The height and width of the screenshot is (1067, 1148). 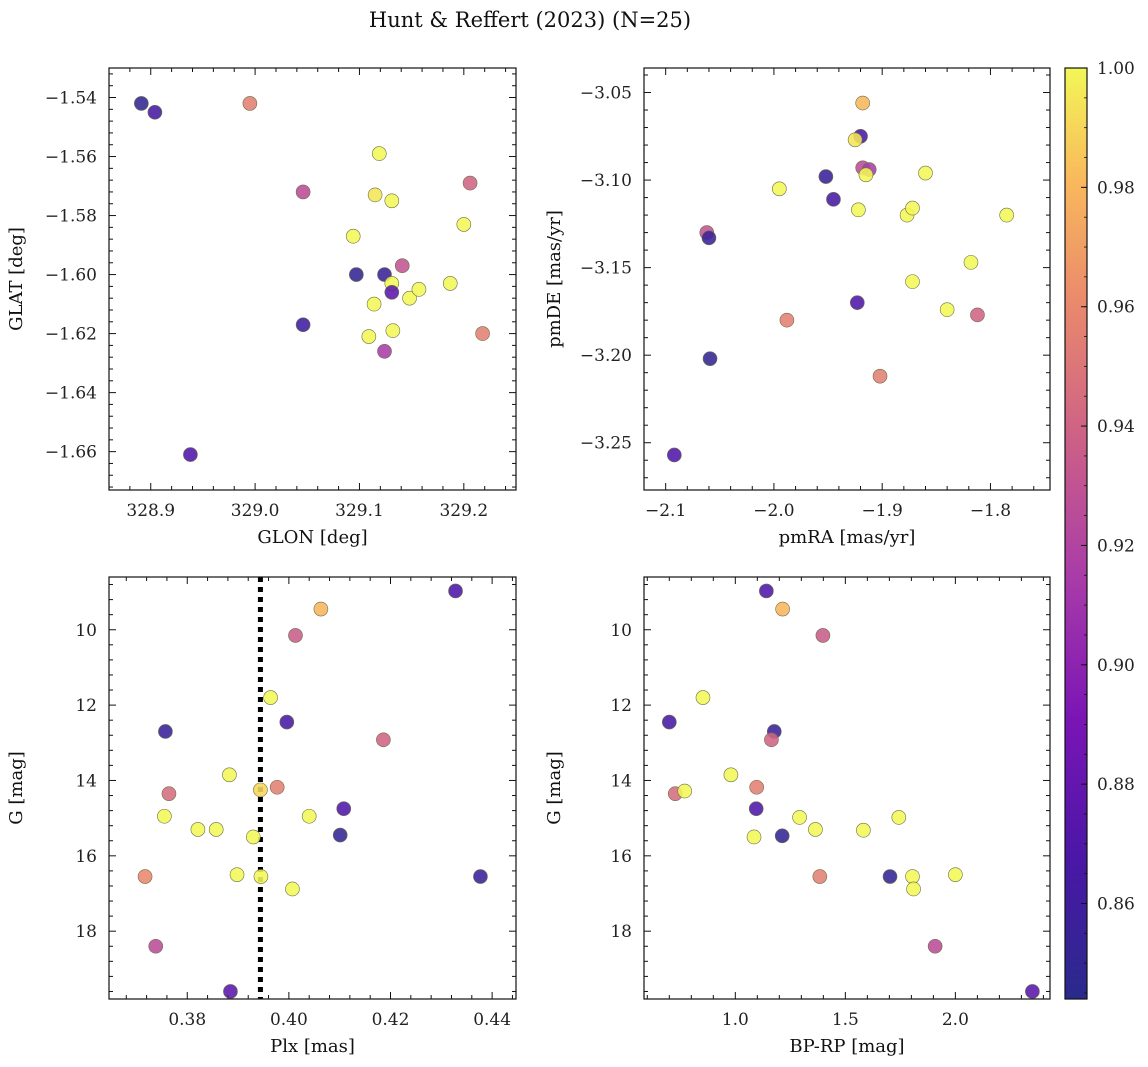 I want to click on colorbar-tick-label: 0.96, so click(x=1116, y=308).